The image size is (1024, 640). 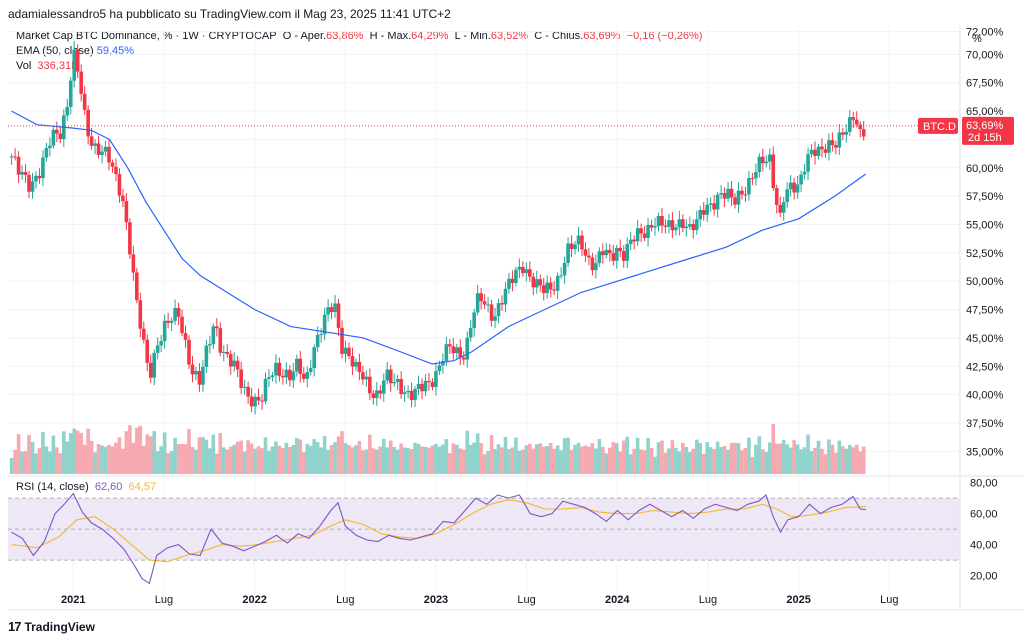 I want to click on tradingview-brand: TradingView, so click(x=59, y=626).